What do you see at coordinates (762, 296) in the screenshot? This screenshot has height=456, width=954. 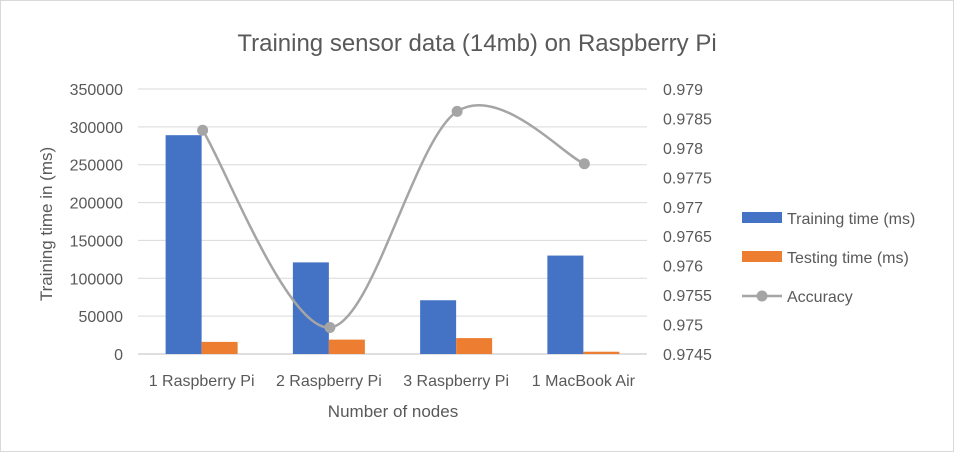 I see `legend-marker` at bounding box center [762, 296].